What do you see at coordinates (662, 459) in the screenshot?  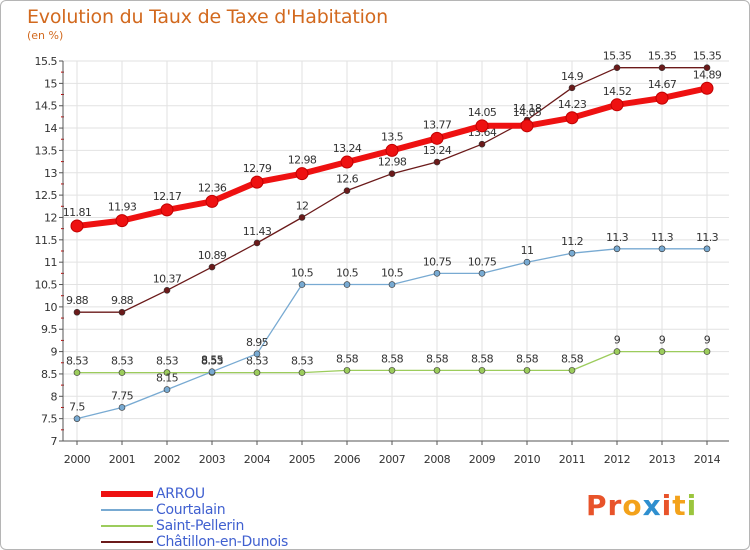 I see `x-tick-label: 2013` at bounding box center [662, 459].